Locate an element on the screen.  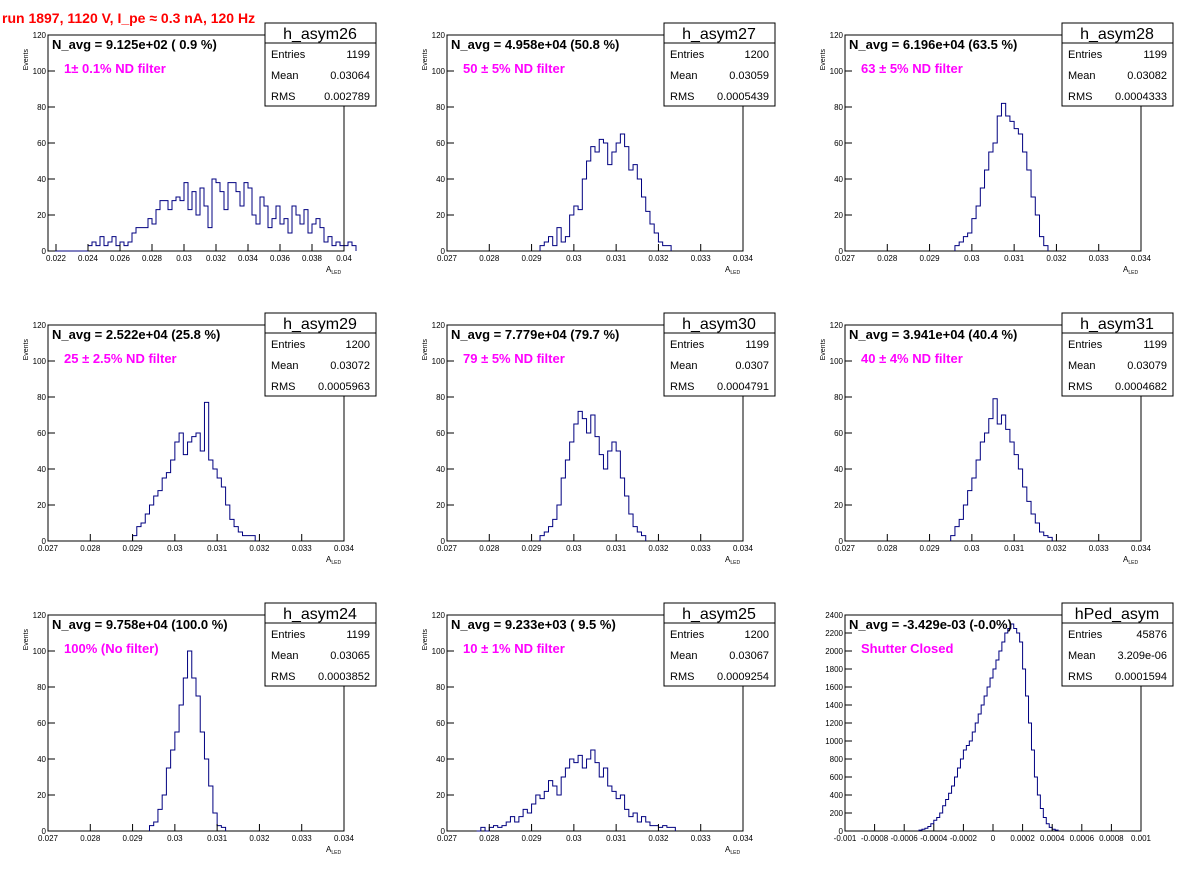
stat-header-text: N_avg = 9.125e+02 ( 0.9 %) is located at coordinates (134, 44).